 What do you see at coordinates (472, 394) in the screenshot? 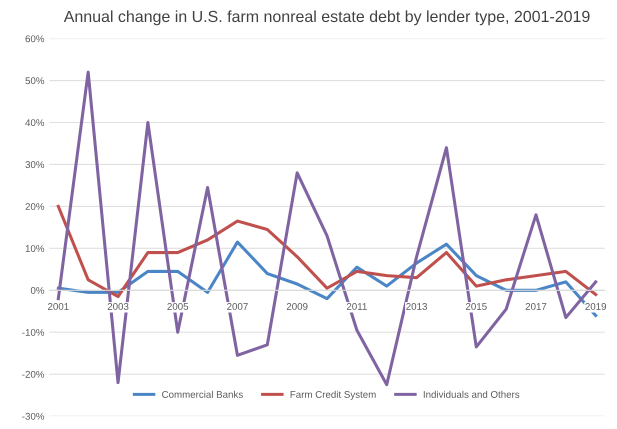
I see `legend-label: Individuals and Others` at bounding box center [472, 394].